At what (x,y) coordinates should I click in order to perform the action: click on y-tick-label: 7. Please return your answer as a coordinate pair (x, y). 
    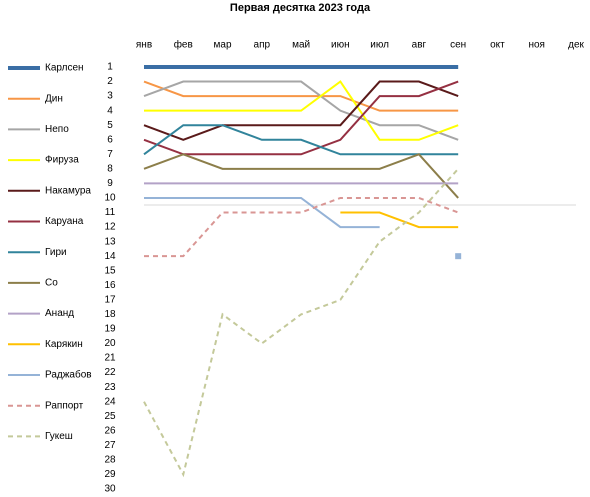
    Looking at the image, I should click on (110, 154).